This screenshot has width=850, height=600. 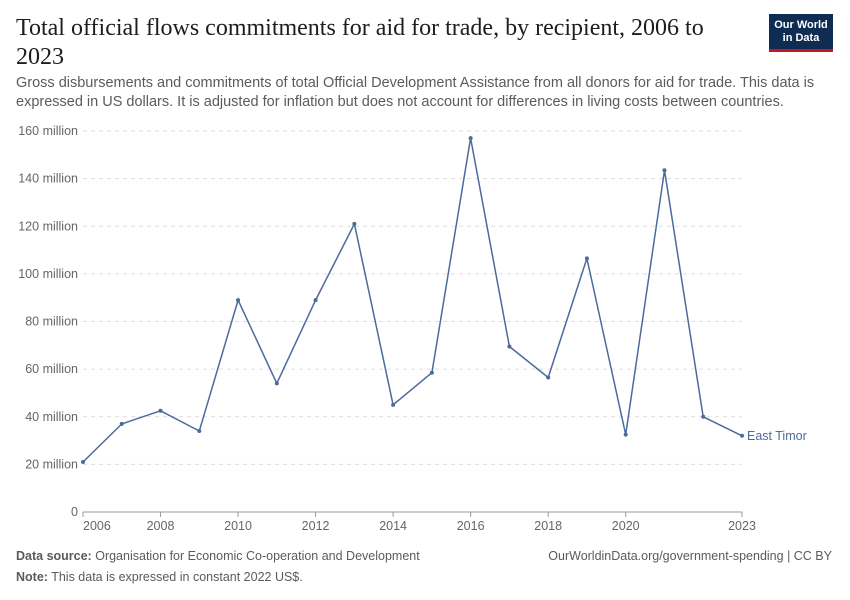 What do you see at coordinates (777, 436) in the screenshot?
I see `series-label: East Timor` at bounding box center [777, 436].